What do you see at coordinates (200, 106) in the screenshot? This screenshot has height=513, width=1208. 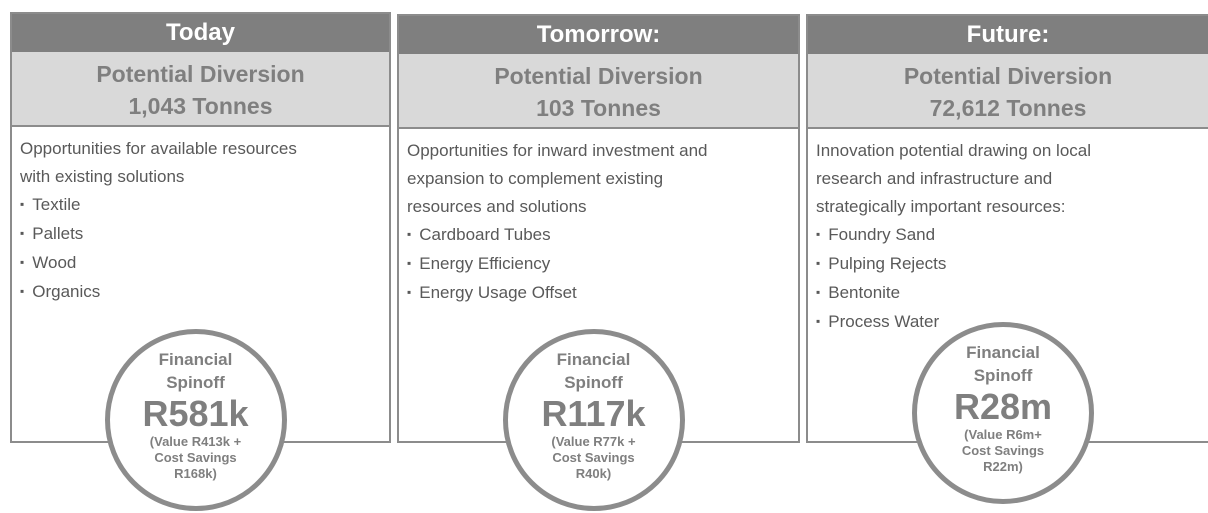 I see `title-line: 1,043 Tonnes` at bounding box center [200, 106].